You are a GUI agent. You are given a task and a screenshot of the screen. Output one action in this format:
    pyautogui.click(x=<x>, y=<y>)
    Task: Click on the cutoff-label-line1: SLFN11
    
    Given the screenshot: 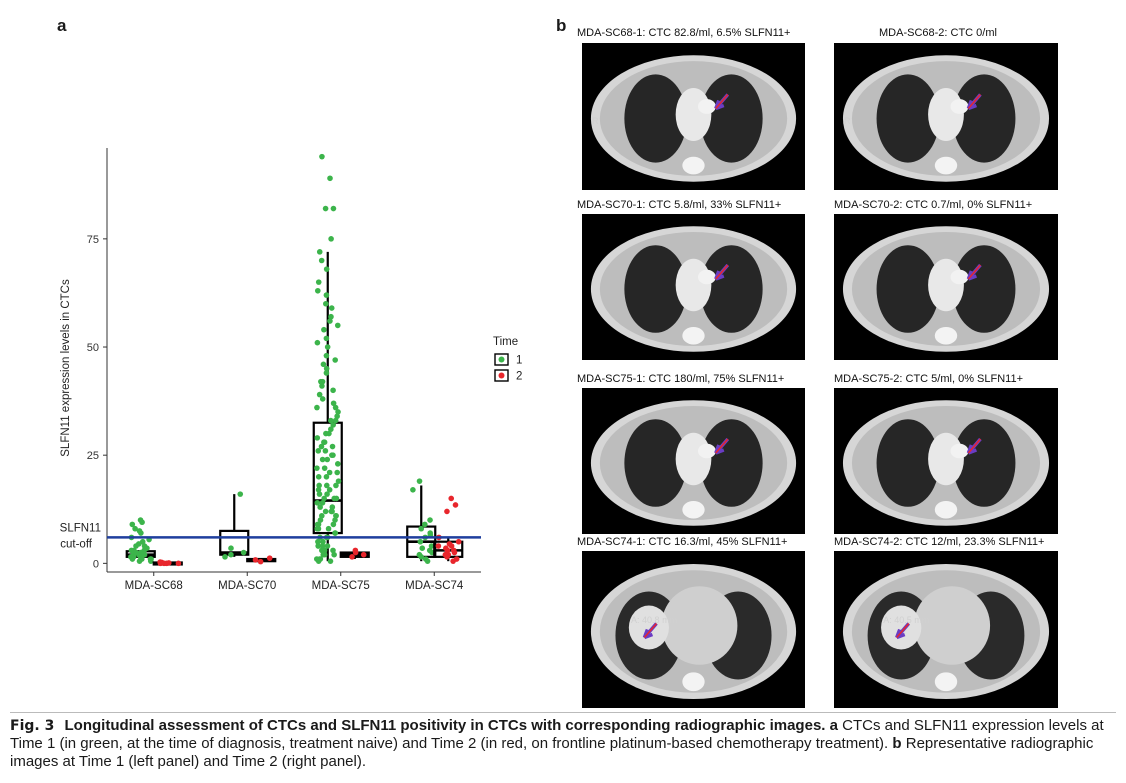 What is the action you would take?
    pyautogui.click(x=80, y=528)
    